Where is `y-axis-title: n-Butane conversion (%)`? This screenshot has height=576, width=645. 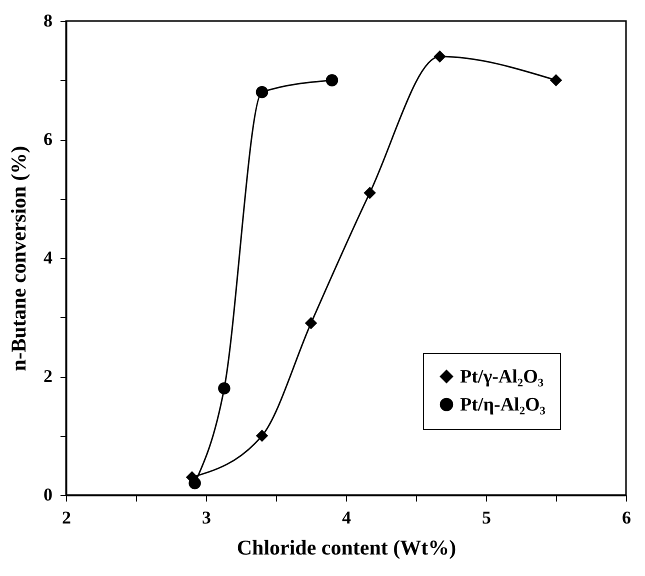
y-axis-title: n-Butane conversion (%) is located at coordinates (18, 259).